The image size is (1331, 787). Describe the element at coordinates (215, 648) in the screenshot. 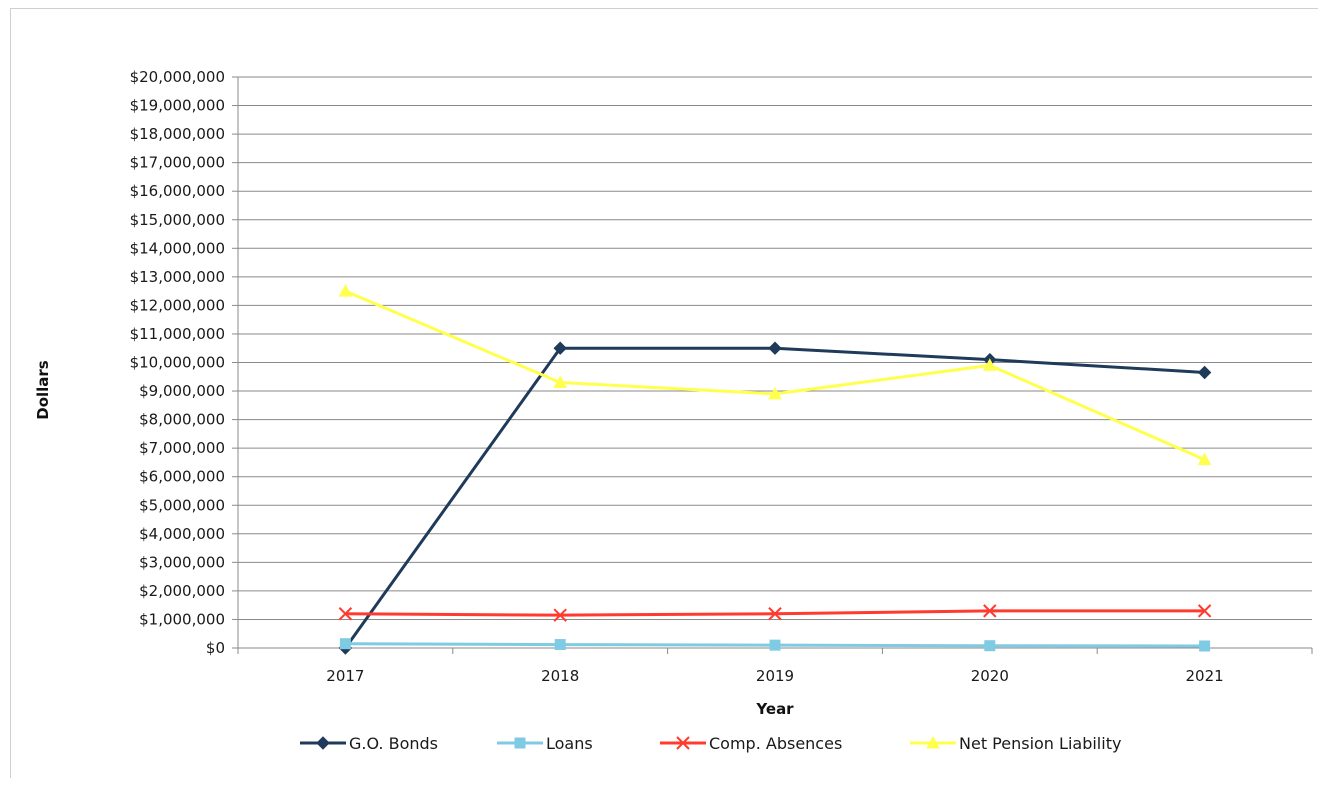

I see `y-tick-label: $0` at that location.